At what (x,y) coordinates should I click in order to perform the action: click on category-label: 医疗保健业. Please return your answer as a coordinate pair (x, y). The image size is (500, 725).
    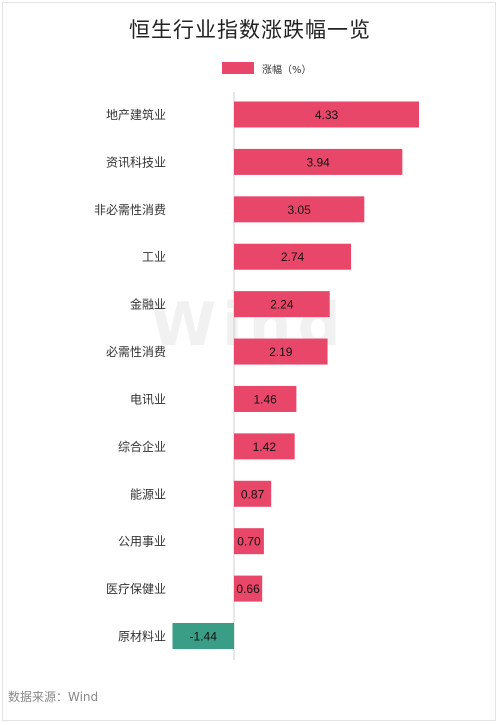
    Looking at the image, I should click on (136, 589).